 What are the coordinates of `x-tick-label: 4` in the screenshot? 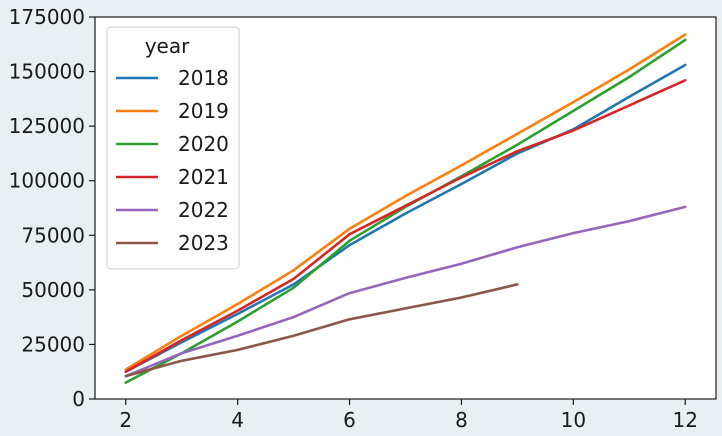 It's located at (237, 420).